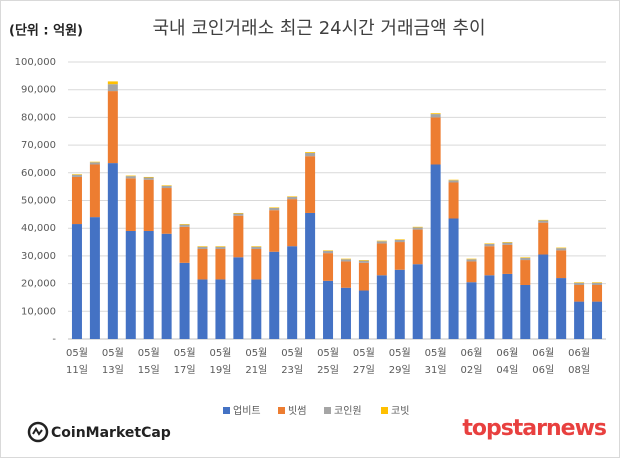 This screenshot has width=620, height=458. I want to click on legend-label: 빗썸, so click(297, 411).